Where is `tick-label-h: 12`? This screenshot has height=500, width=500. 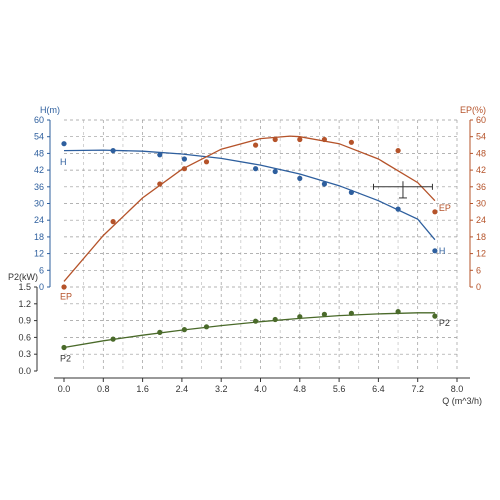 tick-label-h: 12 is located at coordinates (39, 254).